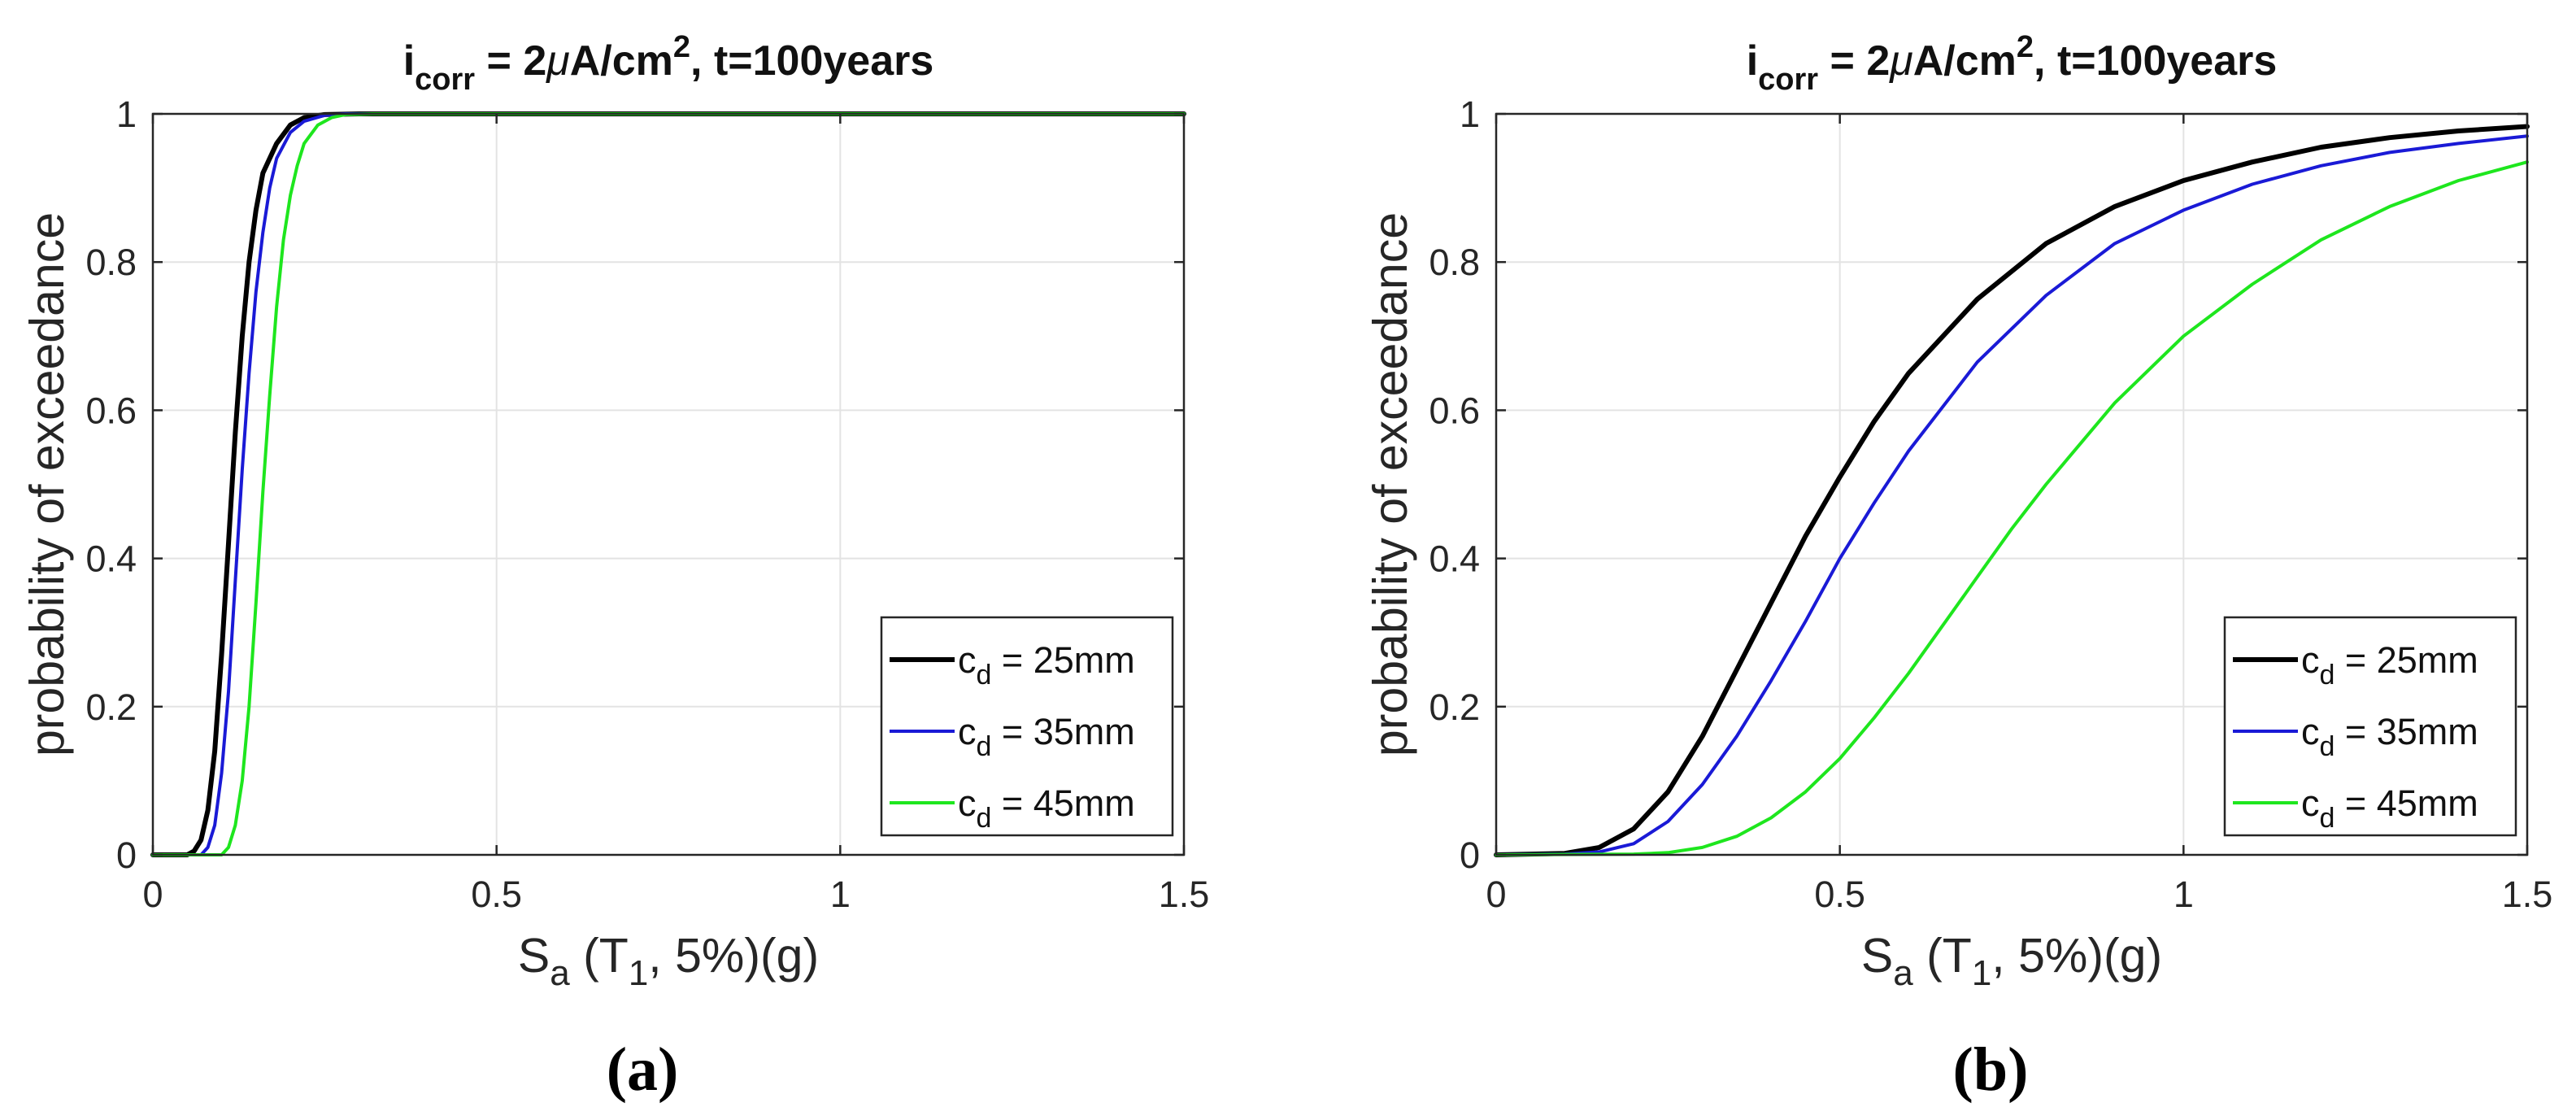 Image resolution: width=2576 pixels, height=1120 pixels. Describe the element at coordinates (1991, 1069) in the screenshot. I see `panel-label: (b)` at that location.